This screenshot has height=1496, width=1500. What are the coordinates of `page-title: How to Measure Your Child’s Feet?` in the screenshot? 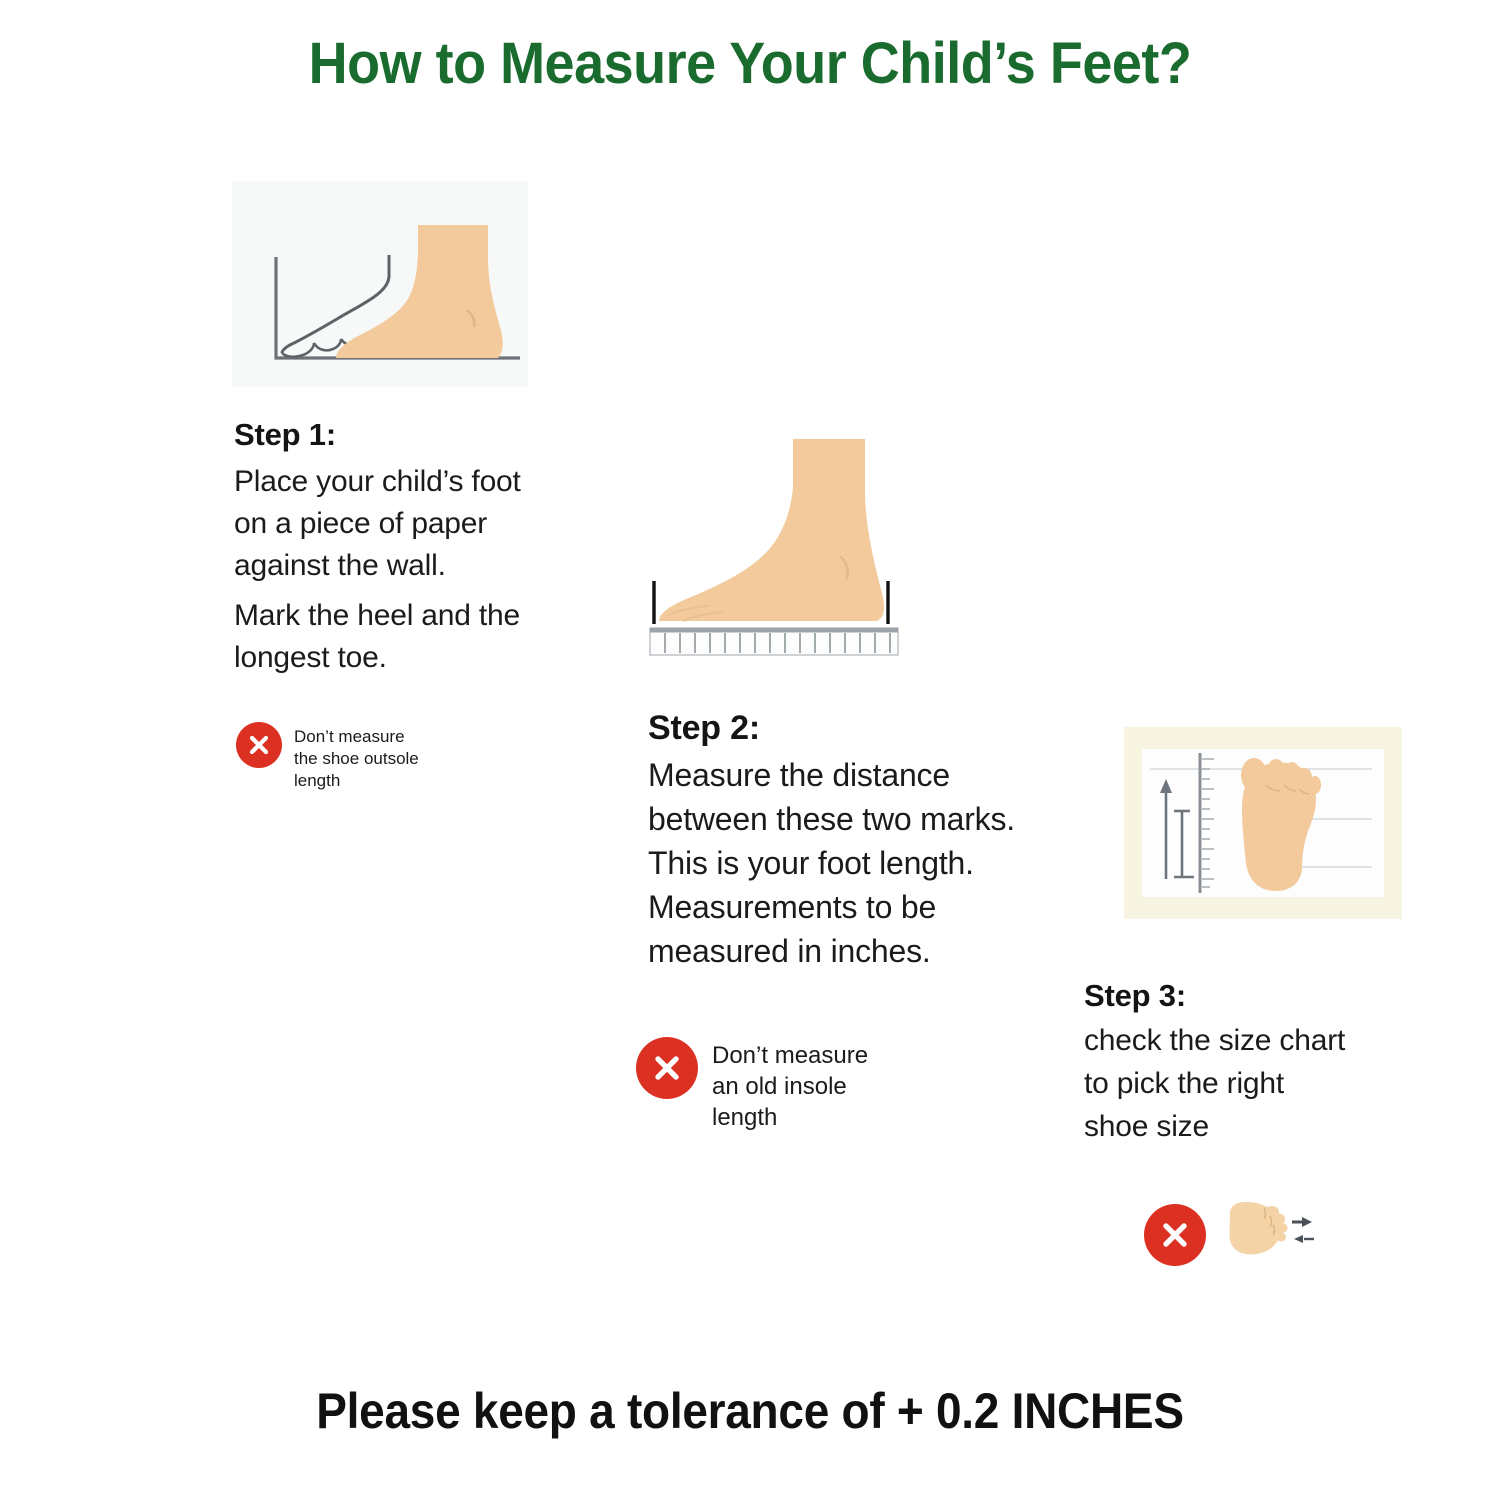 It's located at (750, 63).